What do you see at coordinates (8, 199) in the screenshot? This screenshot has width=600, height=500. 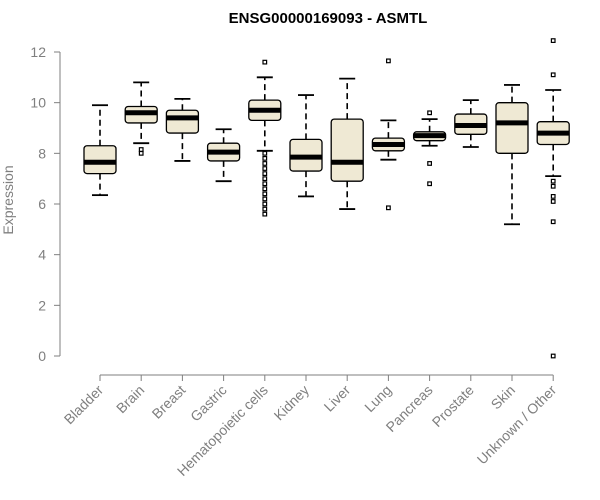 I see `y-axis-label: Expression` at bounding box center [8, 199].